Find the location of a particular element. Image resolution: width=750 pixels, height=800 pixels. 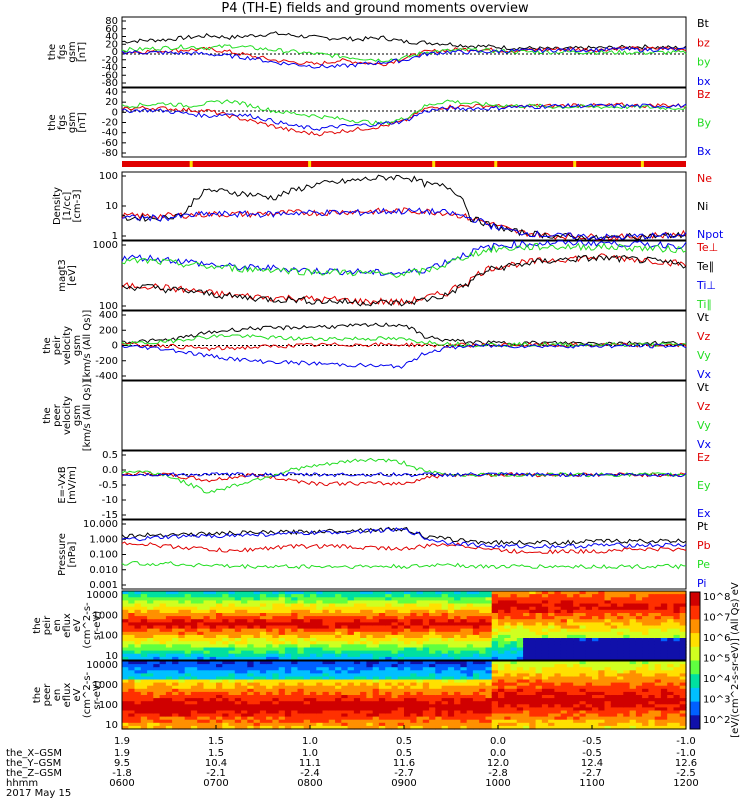

legend-entry: Ti⊥ is located at coordinates (706, 285).